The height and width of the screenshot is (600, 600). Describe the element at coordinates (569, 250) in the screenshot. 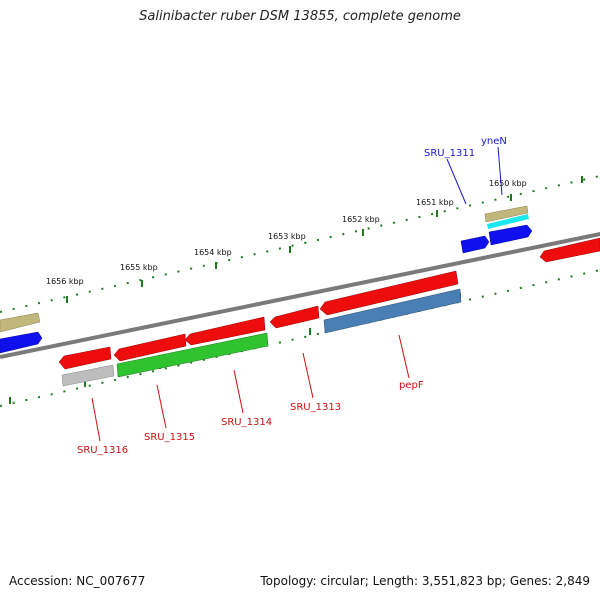

I see `gene-red-right` at that location.